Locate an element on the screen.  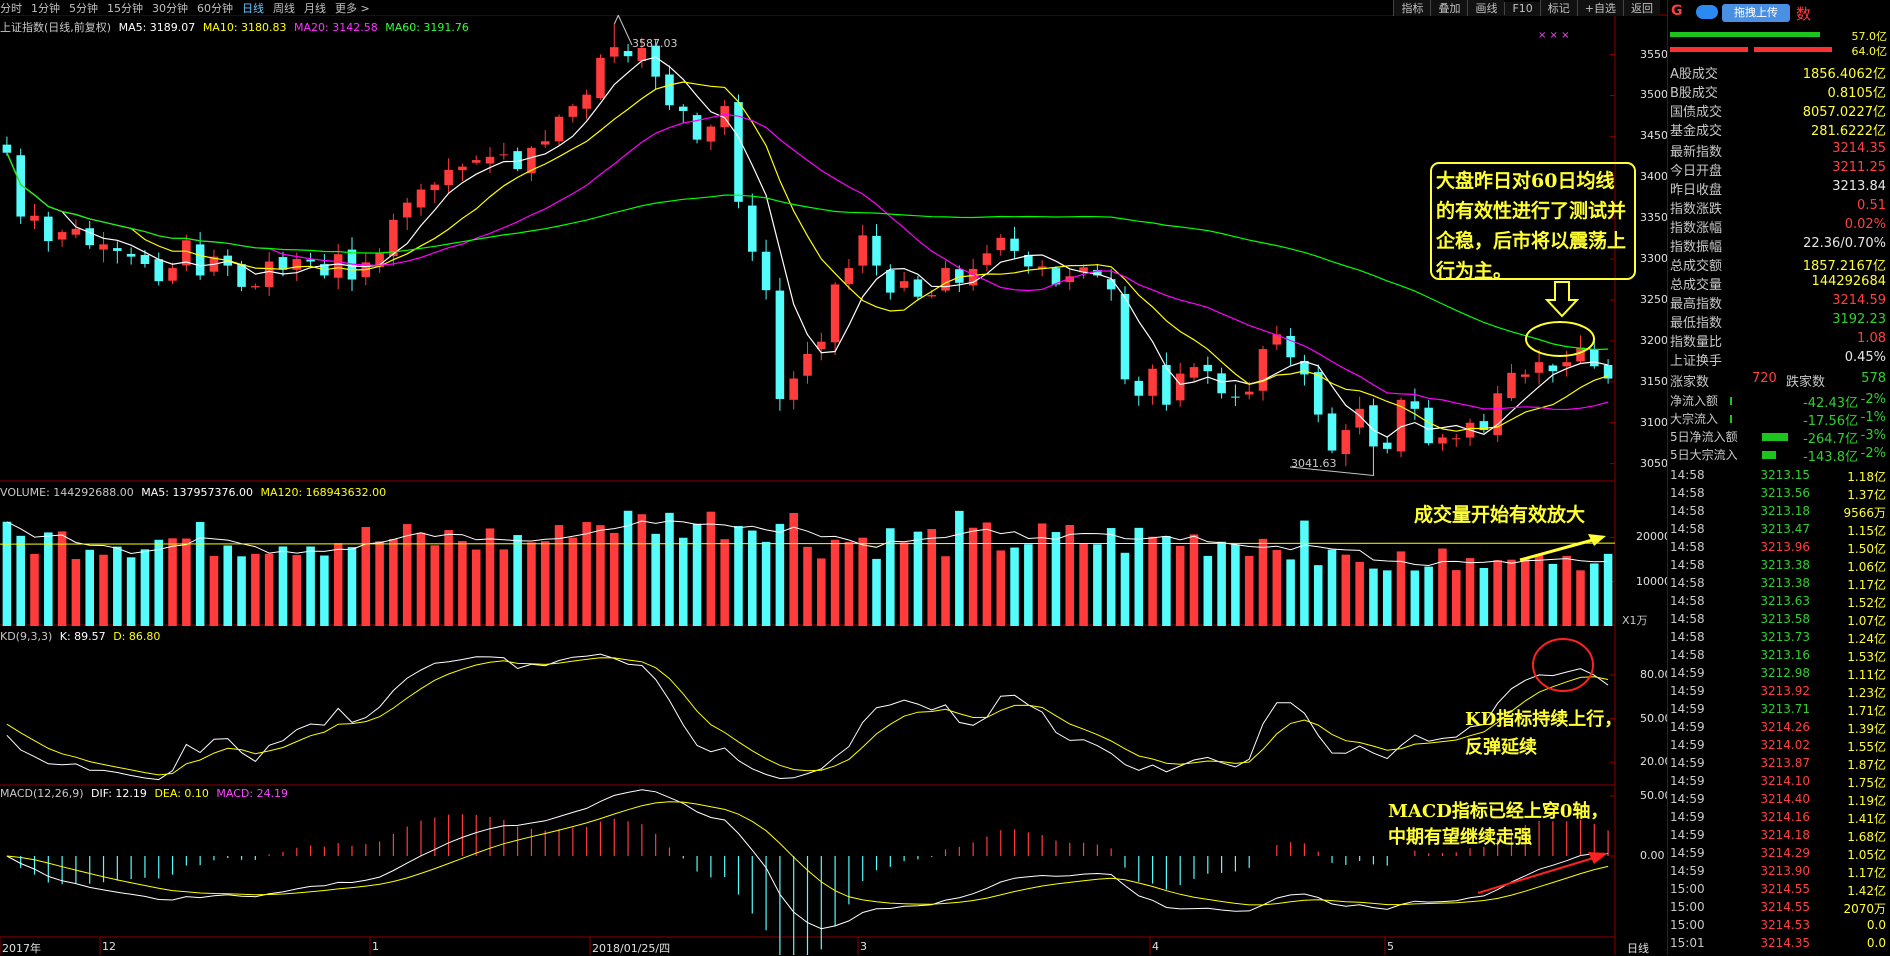
flow-value: -143.8亿 is located at coordinates (1830, 457).